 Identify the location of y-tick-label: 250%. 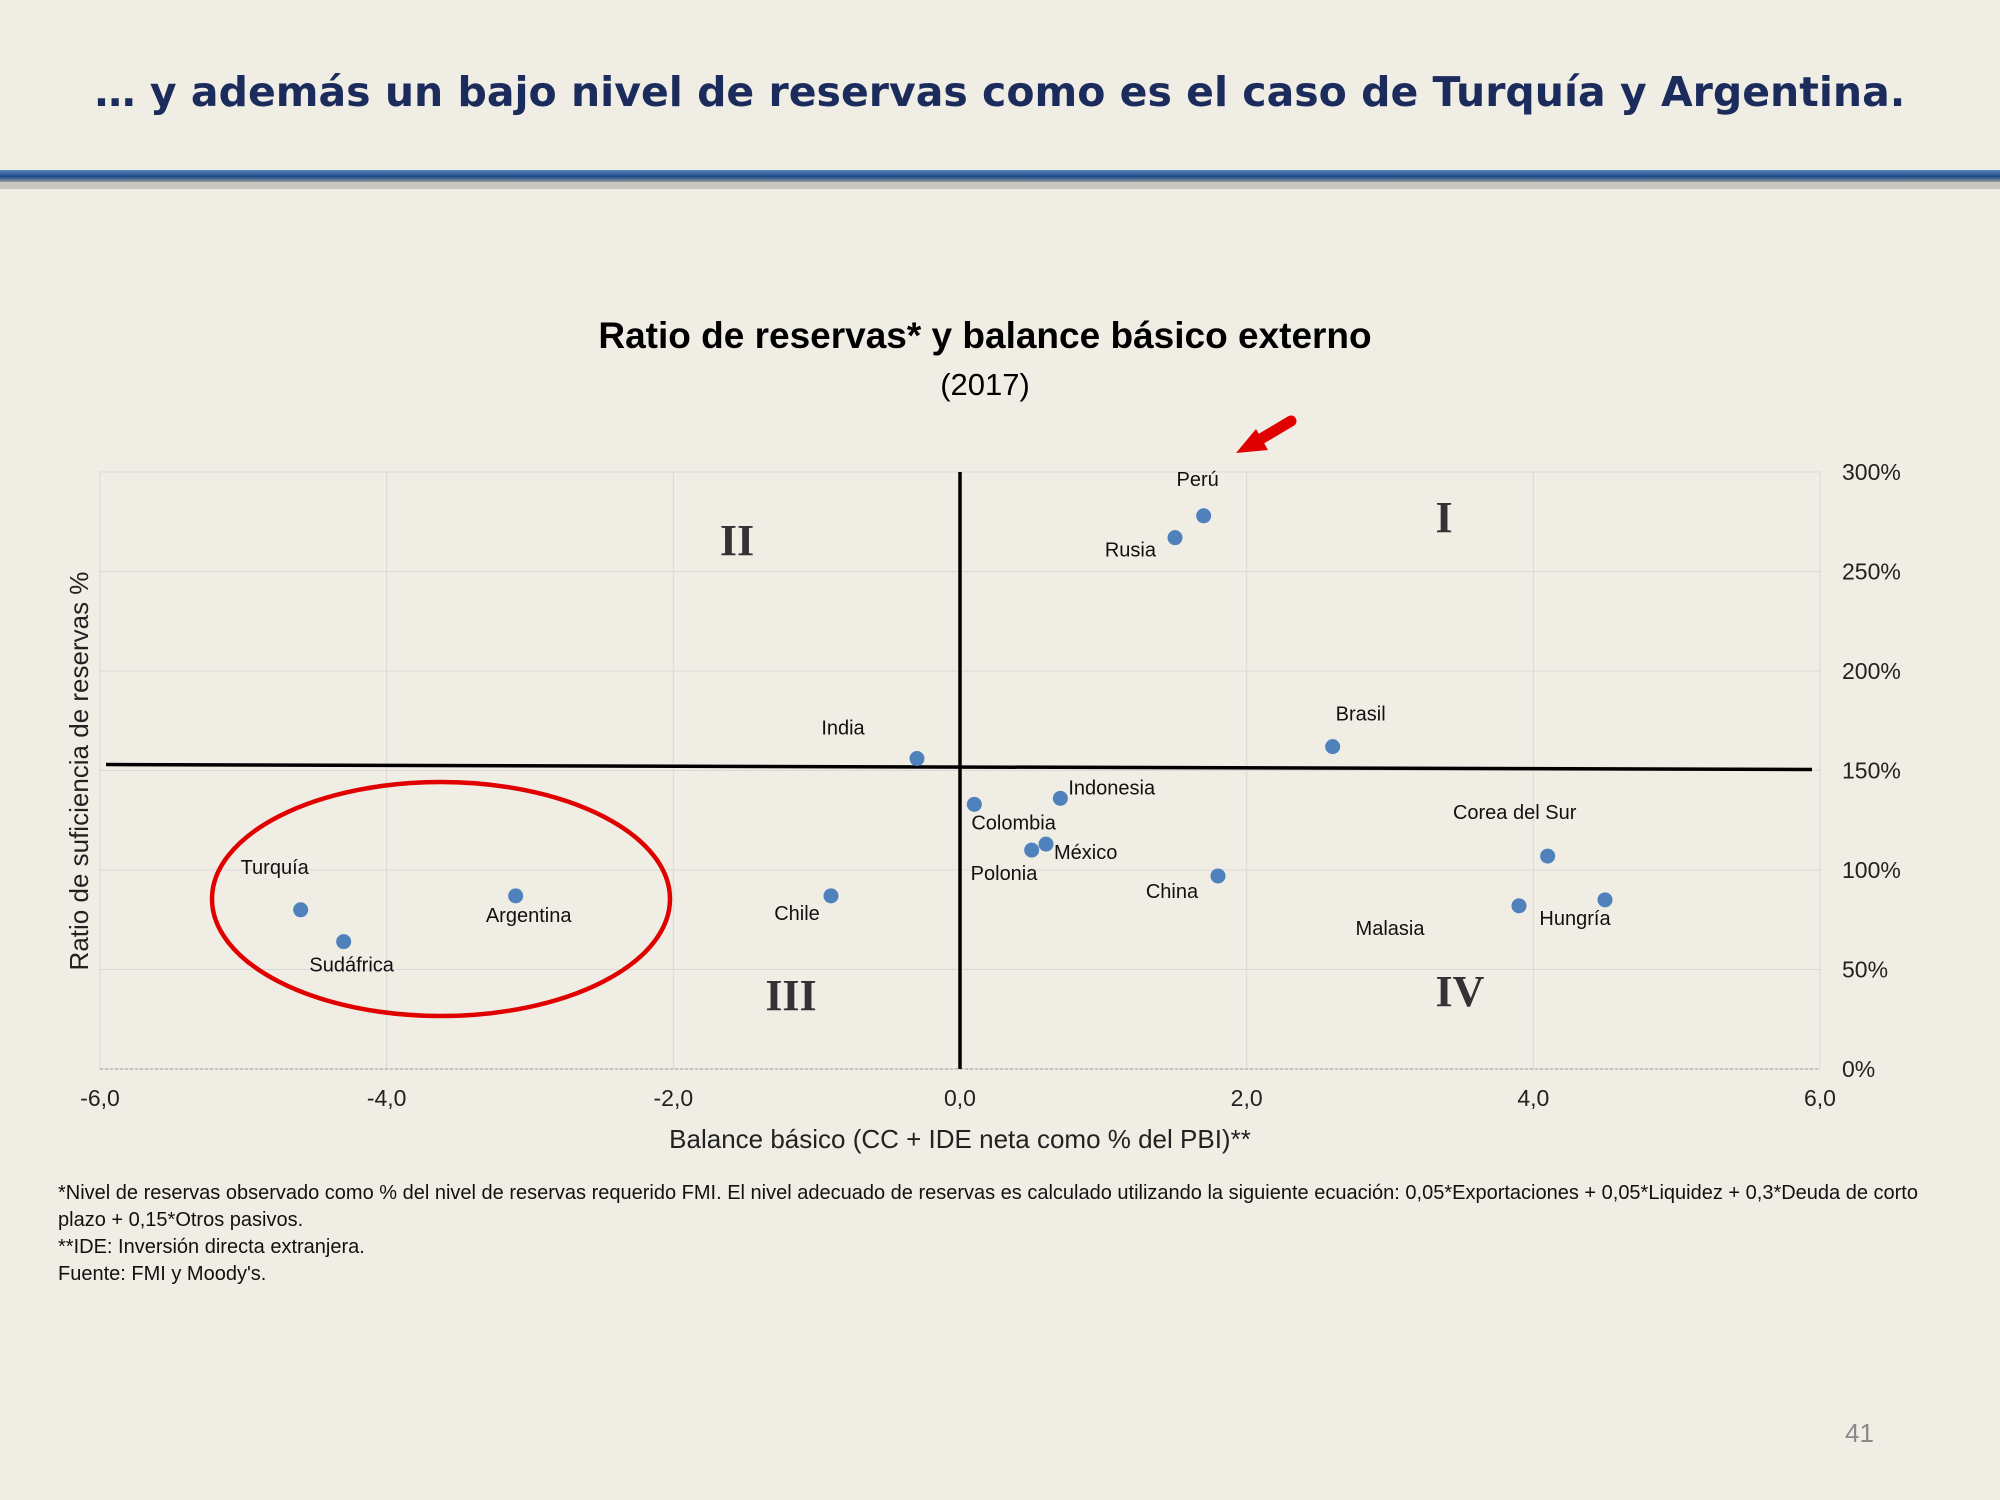
(1871, 572).